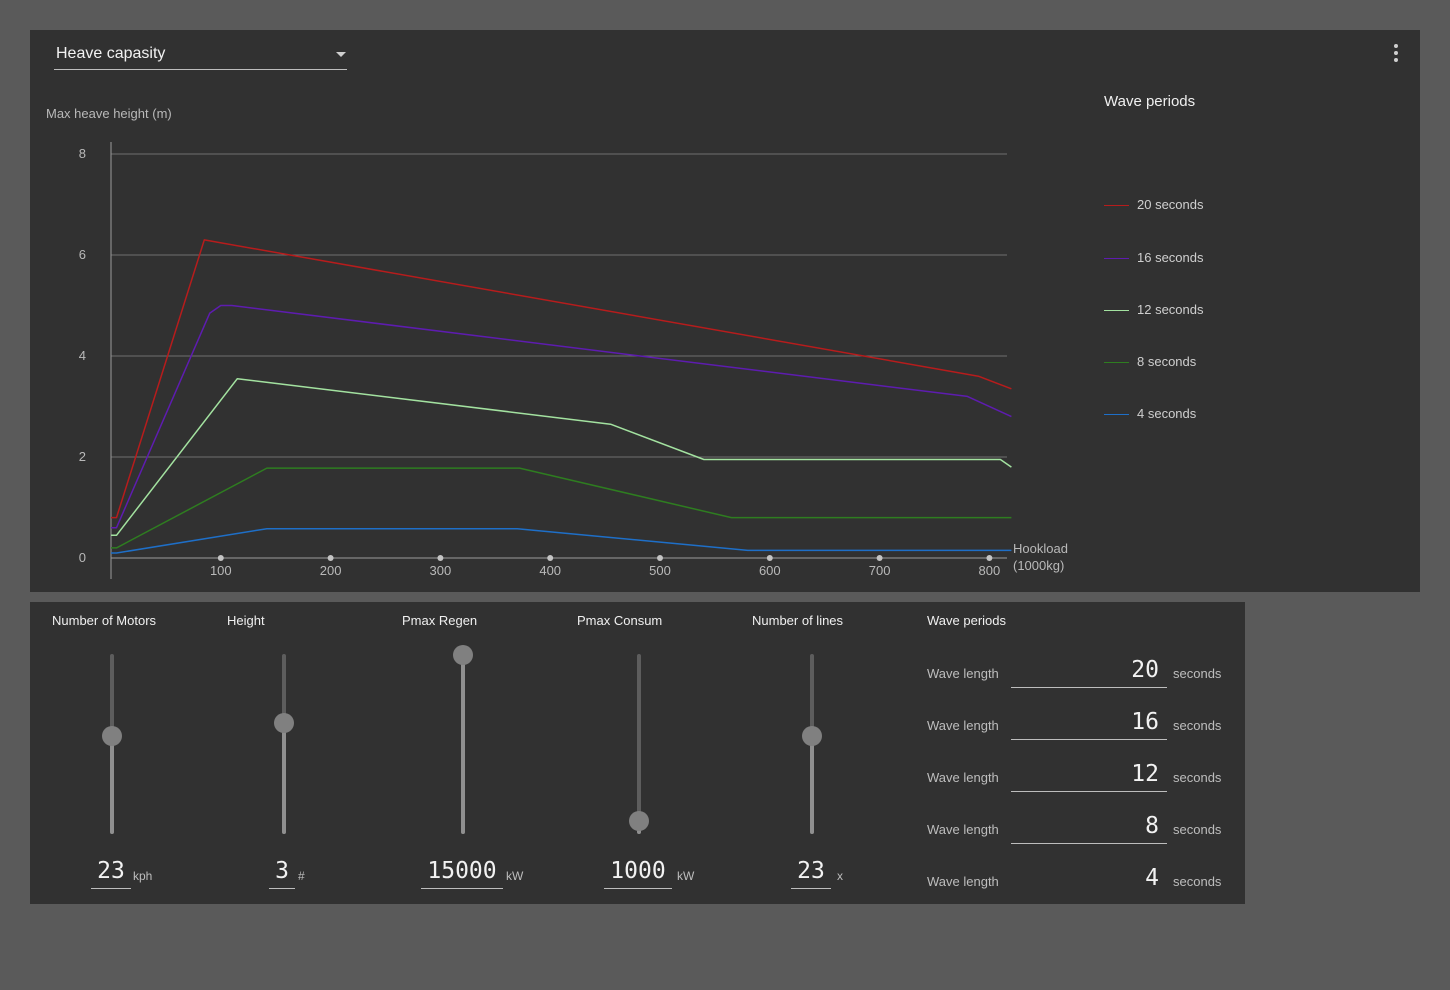 This screenshot has width=1450, height=990. What do you see at coordinates (440, 620) in the screenshot?
I see `slider-title: Pmax Regen` at bounding box center [440, 620].